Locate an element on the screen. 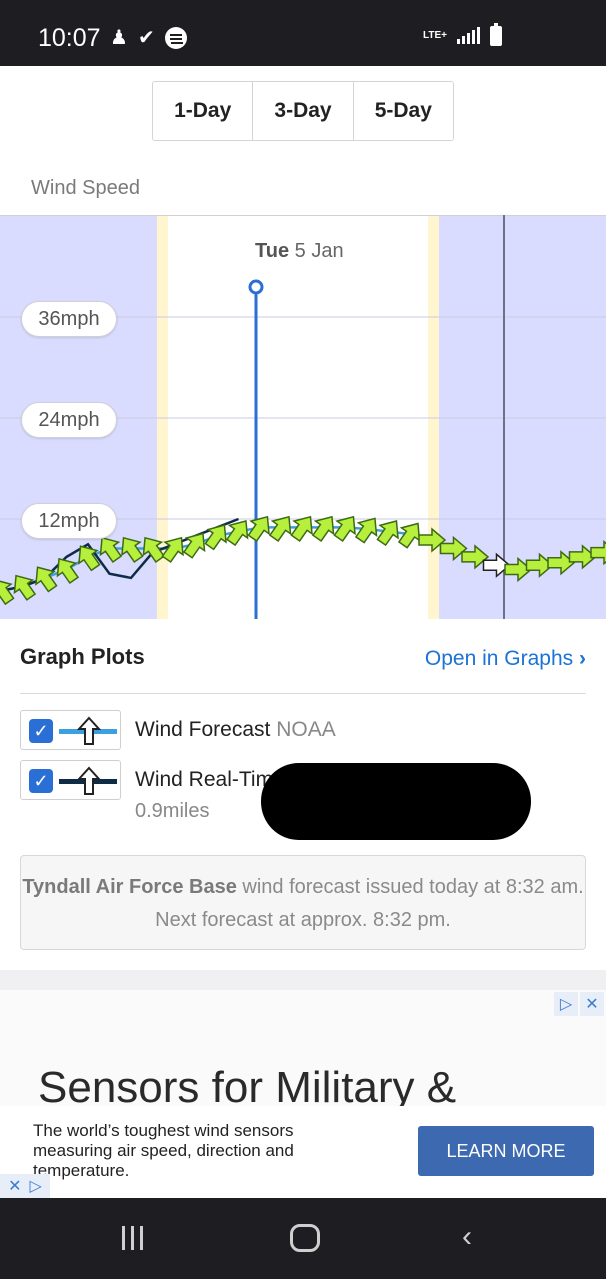 This screenshot has height=1279, width=606. notification-icon: ♟ is located at coordinates (119, 38).